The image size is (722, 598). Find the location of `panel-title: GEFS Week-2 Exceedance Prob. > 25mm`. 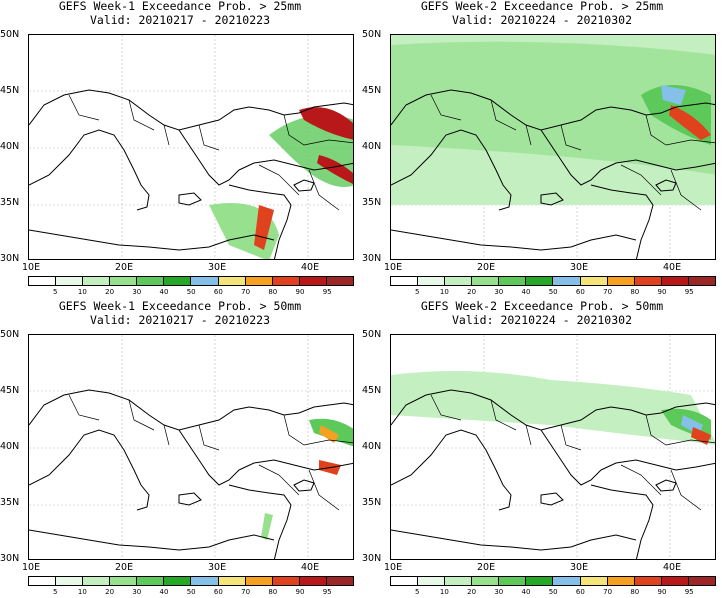

panel-title: GEFS Week-2 Exceedance Prob. > 25mm is located at coordinates (542, 6).